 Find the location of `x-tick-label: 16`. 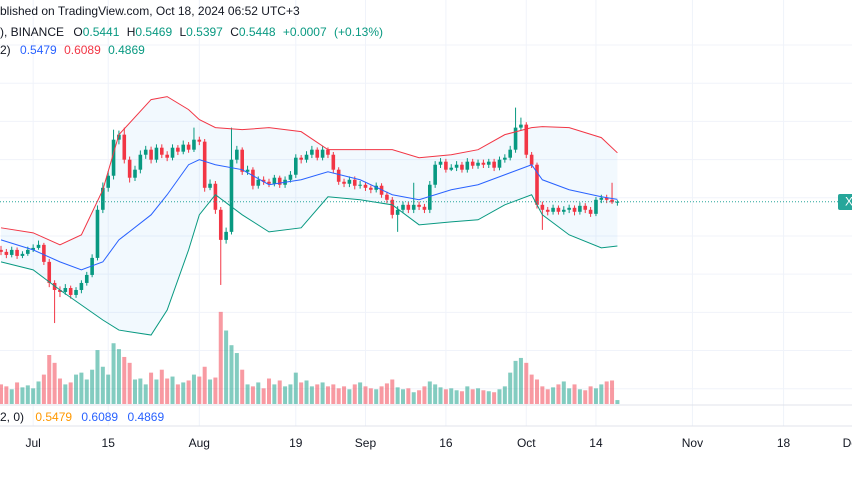

x-tick-label: 16 is located at coordinates (446, 443).